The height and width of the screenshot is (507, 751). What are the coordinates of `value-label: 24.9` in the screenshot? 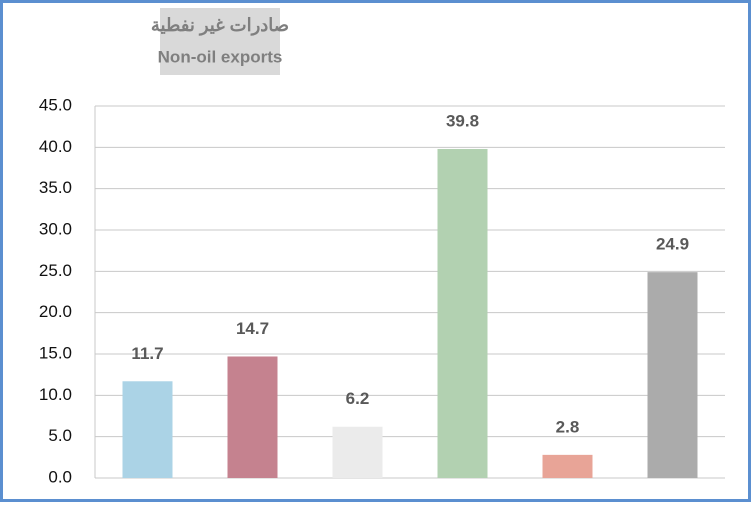 It's located at (672, 244).